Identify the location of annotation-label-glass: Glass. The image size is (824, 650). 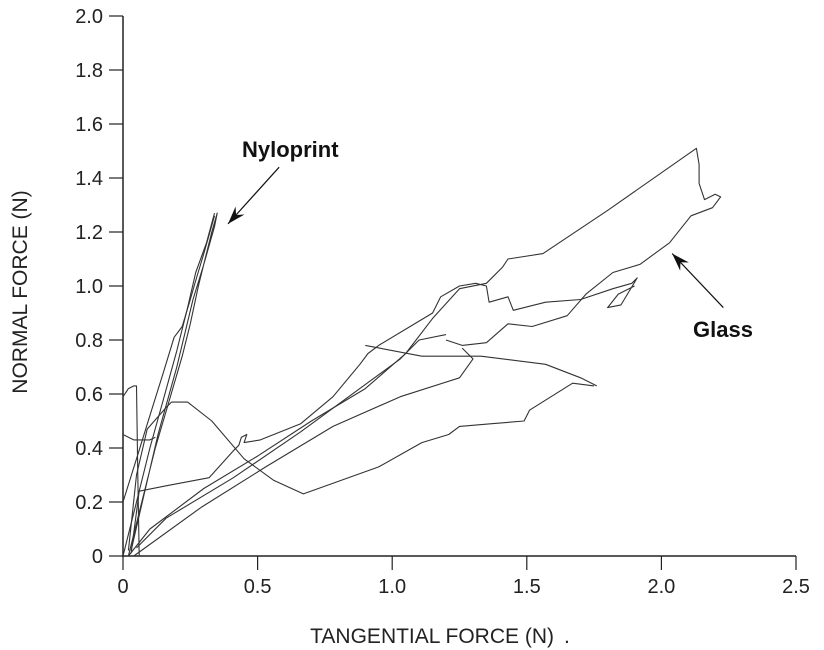
(723, 329).